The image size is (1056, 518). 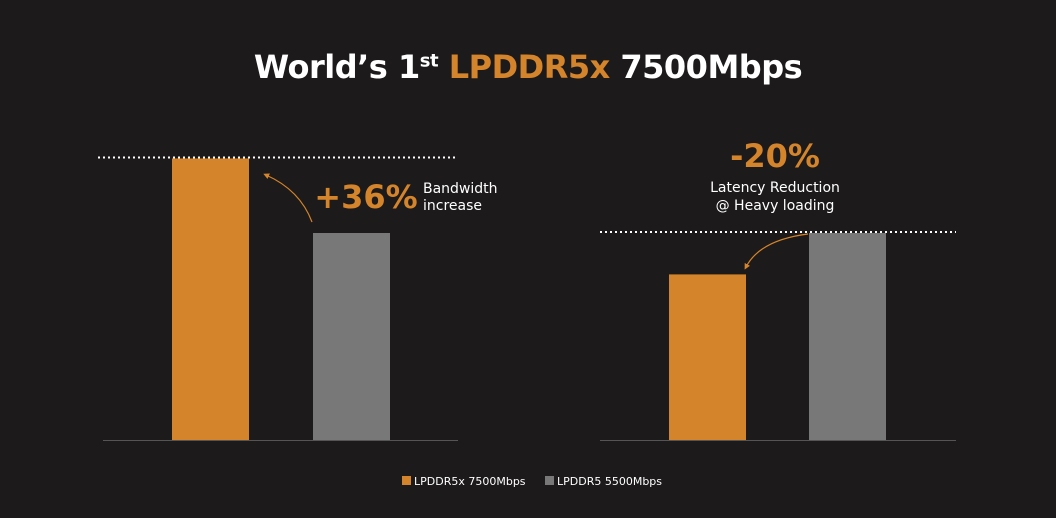 I want to click on legend-swatch-lpddr5, so click(x=549, y=480).